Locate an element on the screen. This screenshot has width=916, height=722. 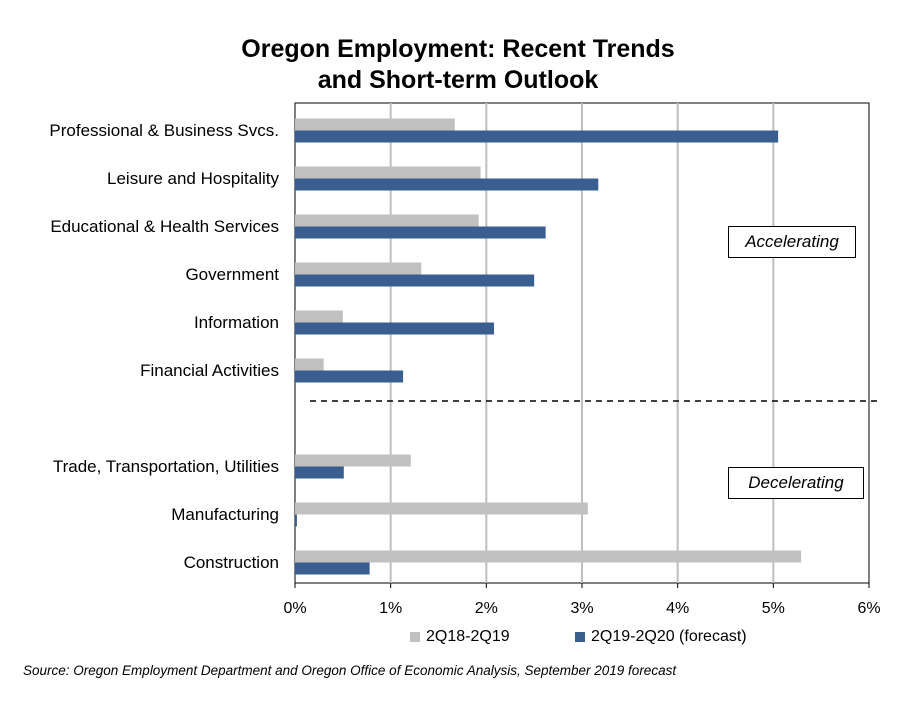
legend-swatch-series2 is located at coordinates (580, 637).